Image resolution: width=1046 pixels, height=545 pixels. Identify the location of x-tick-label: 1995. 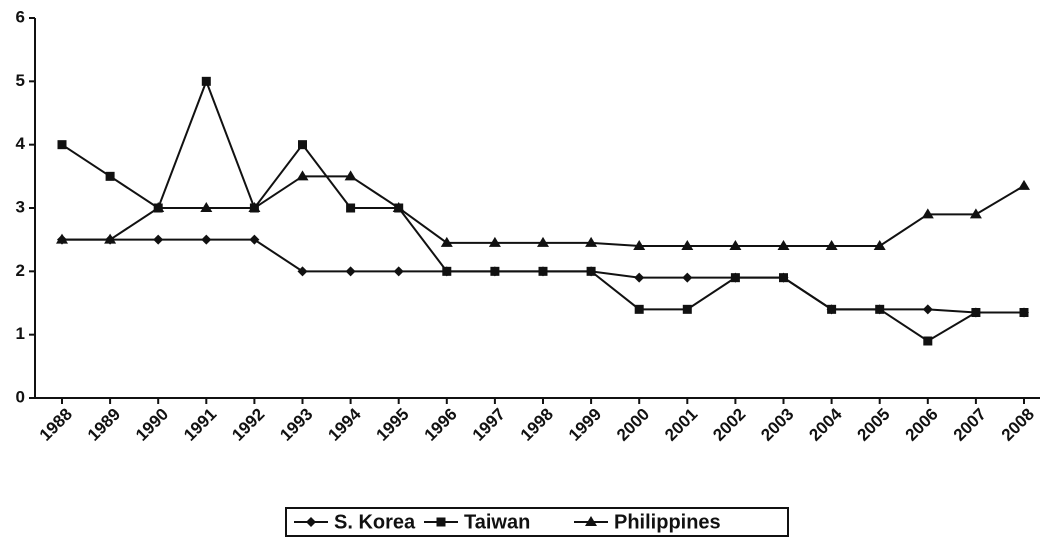
(393, 425).